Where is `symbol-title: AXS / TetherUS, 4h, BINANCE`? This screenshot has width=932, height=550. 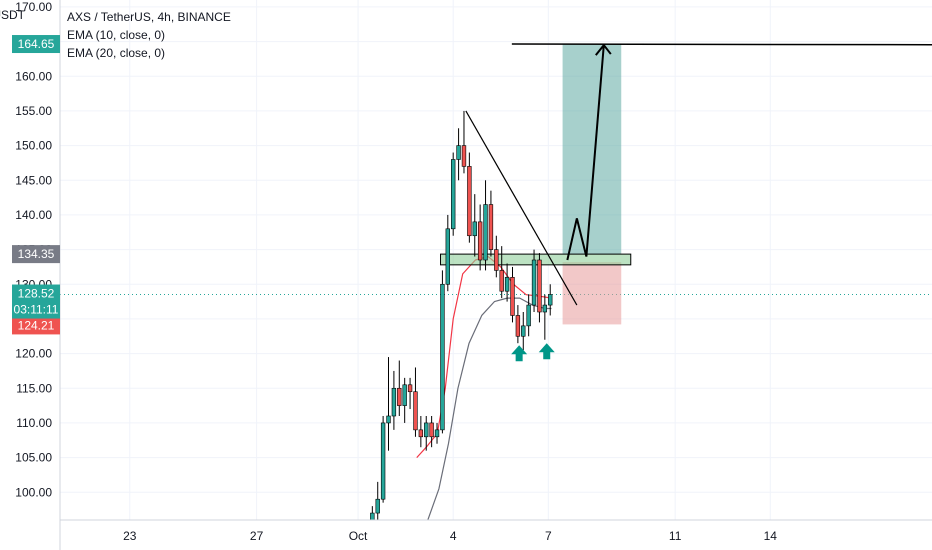
symbol-title: AXS / TetherUS, 4h, BINANCE is located at coordinates (149, 17).